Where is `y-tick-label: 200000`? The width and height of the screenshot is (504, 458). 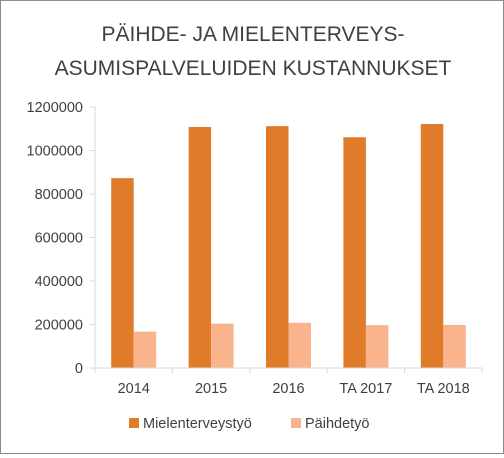 y-tick-label: 200000 is located at coordinates (59, 326).